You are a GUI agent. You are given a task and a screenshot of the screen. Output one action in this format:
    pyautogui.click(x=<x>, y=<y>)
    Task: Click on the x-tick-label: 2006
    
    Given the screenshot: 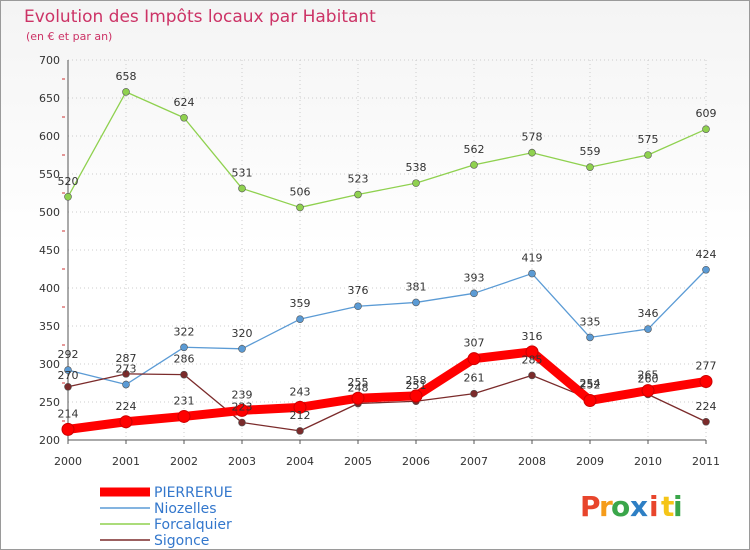 What is the action you would take?
    pyautogui.click(x=416, y=461)
    